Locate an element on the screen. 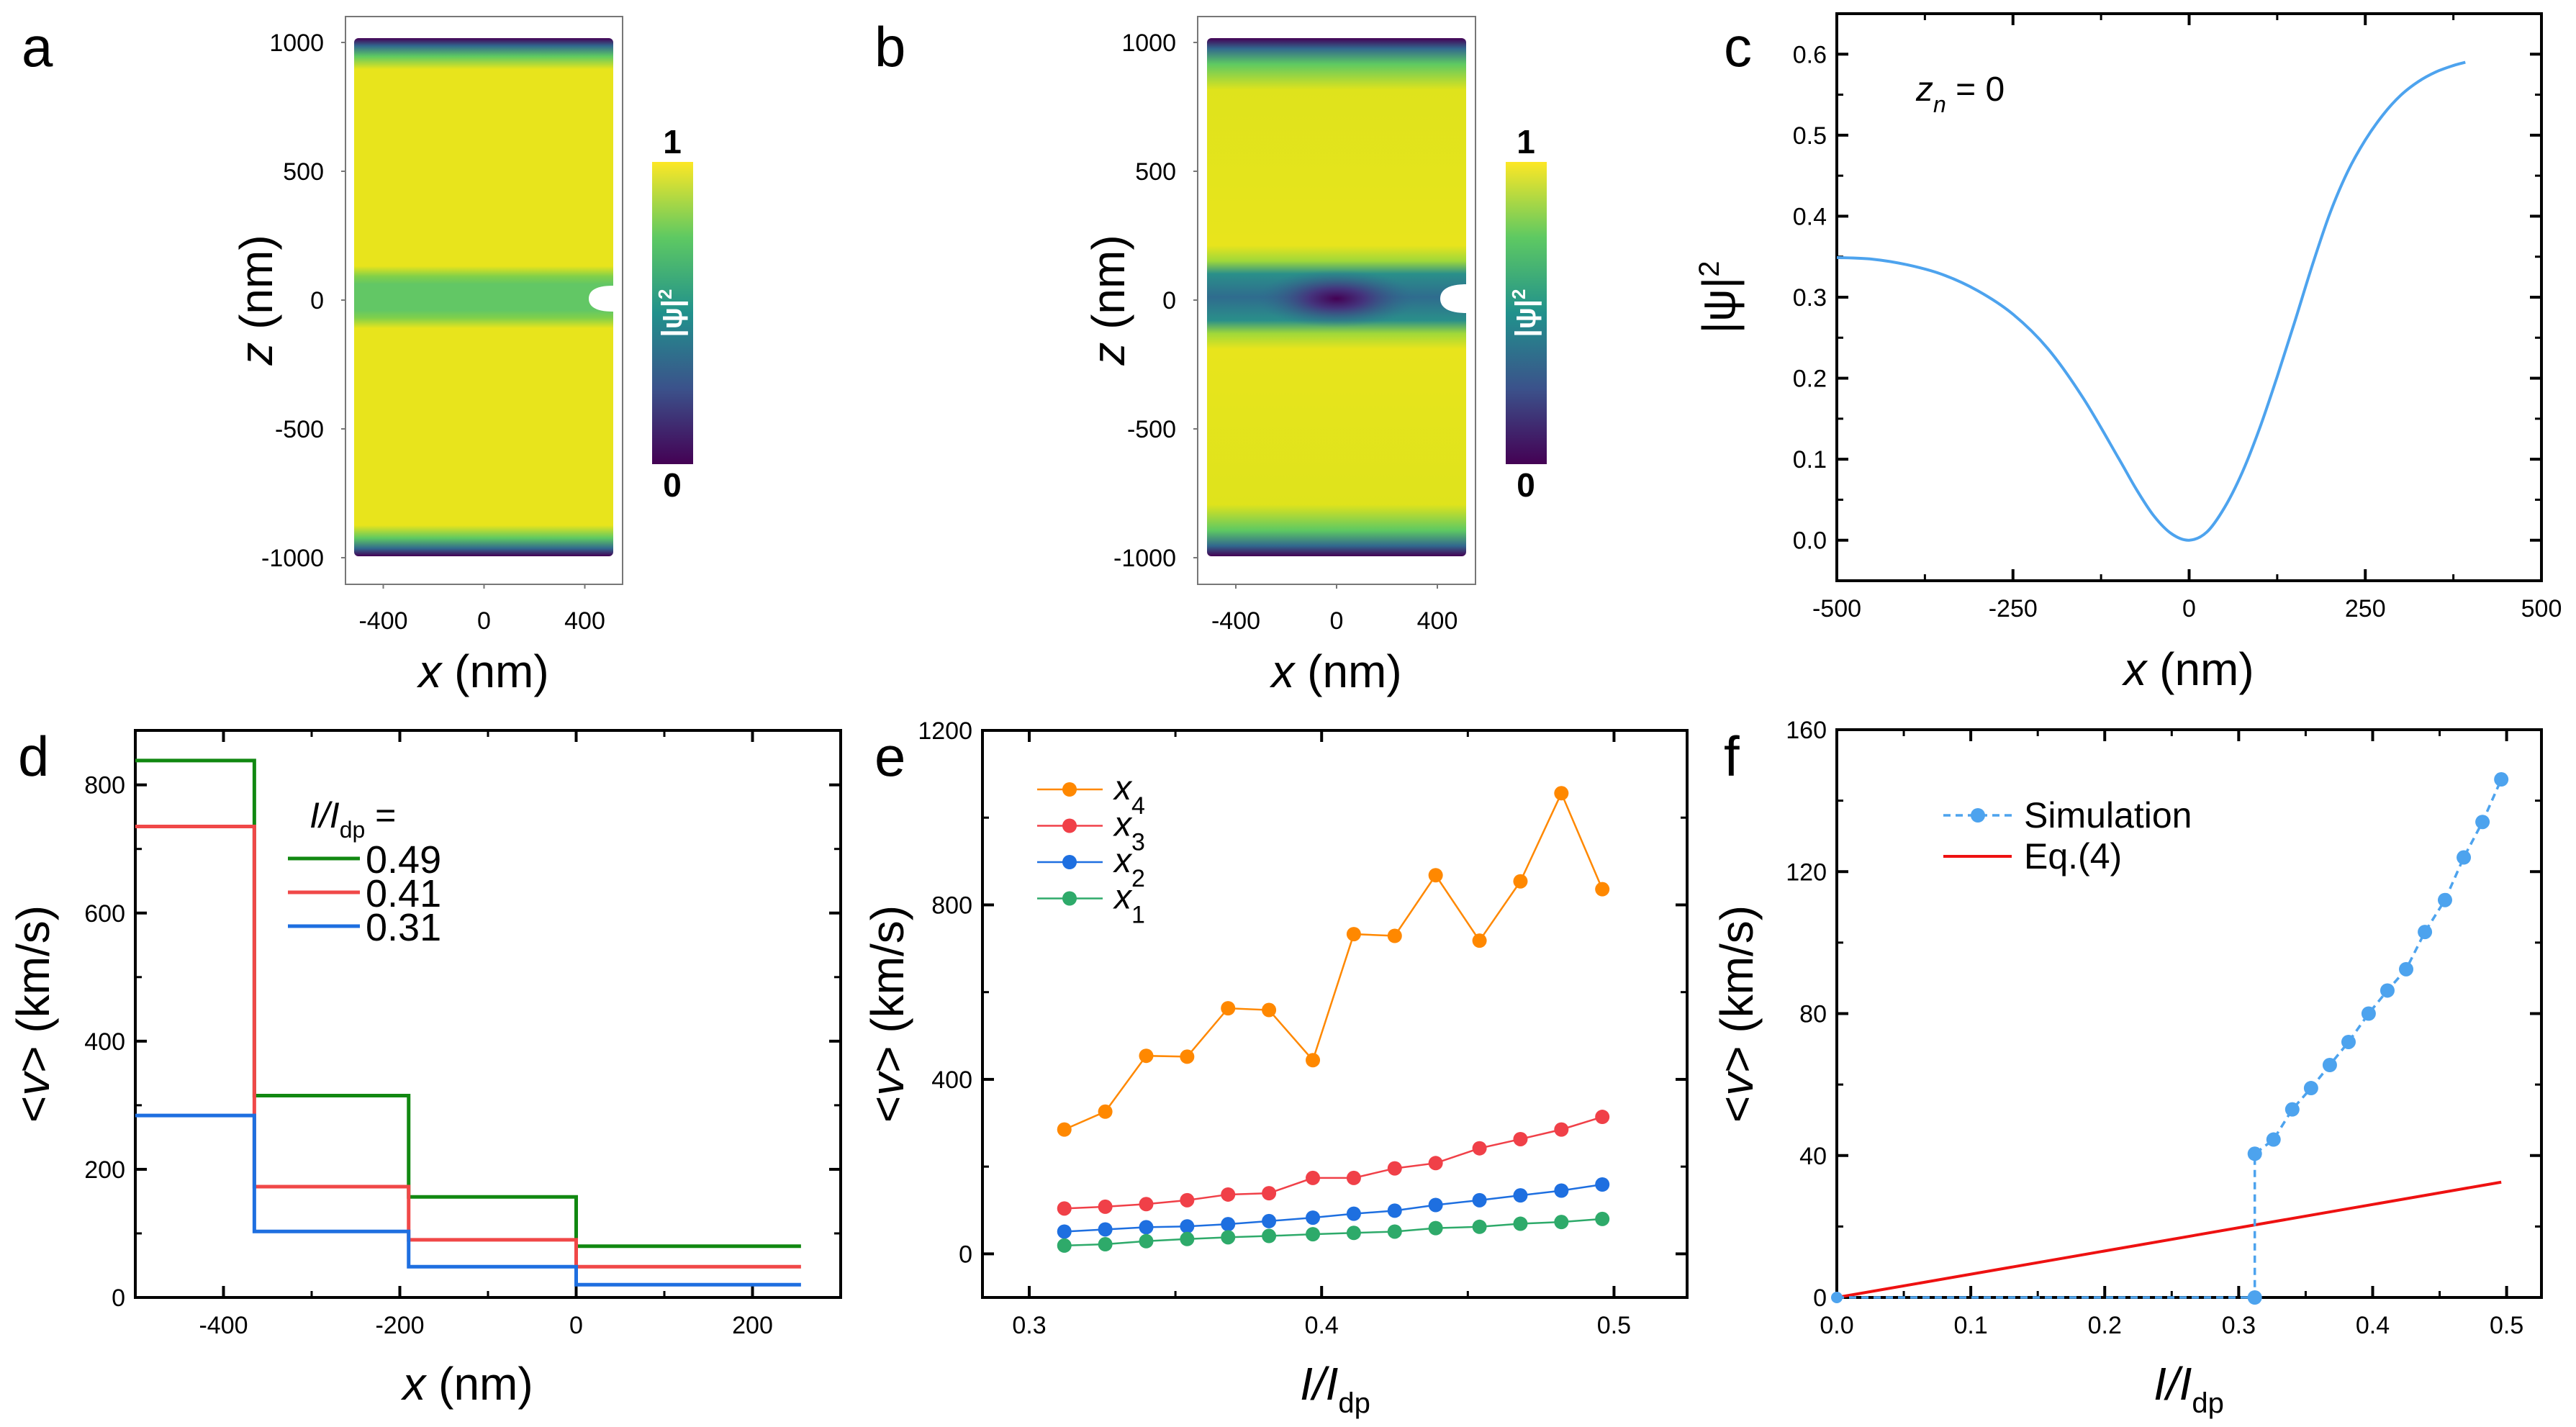 This screenshot has height=1427, width=2576. step-line-0.31 is located at coordinates (468, 1200).